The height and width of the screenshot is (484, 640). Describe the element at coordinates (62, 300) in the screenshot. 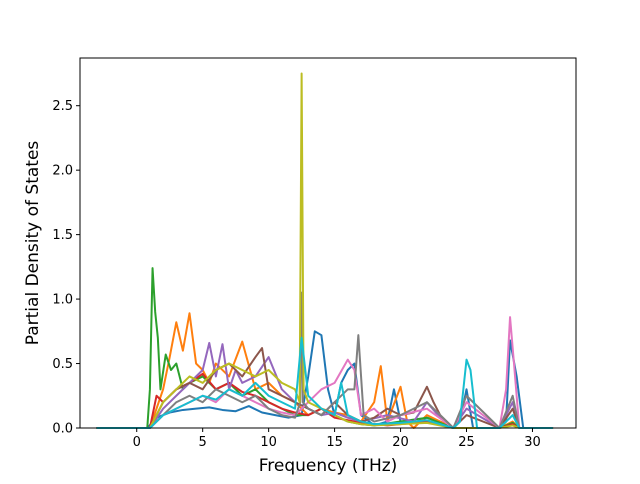

I see `y-tick-label: 1.0` at that location.